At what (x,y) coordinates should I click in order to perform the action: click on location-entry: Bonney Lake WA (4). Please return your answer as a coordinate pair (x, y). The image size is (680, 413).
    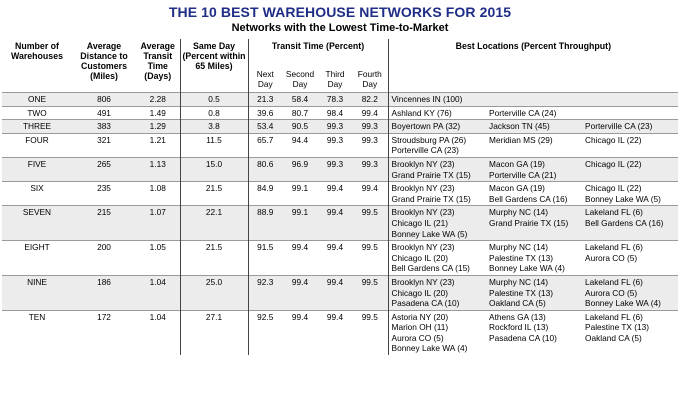
    Looking at the image, I should click on (527, 268).